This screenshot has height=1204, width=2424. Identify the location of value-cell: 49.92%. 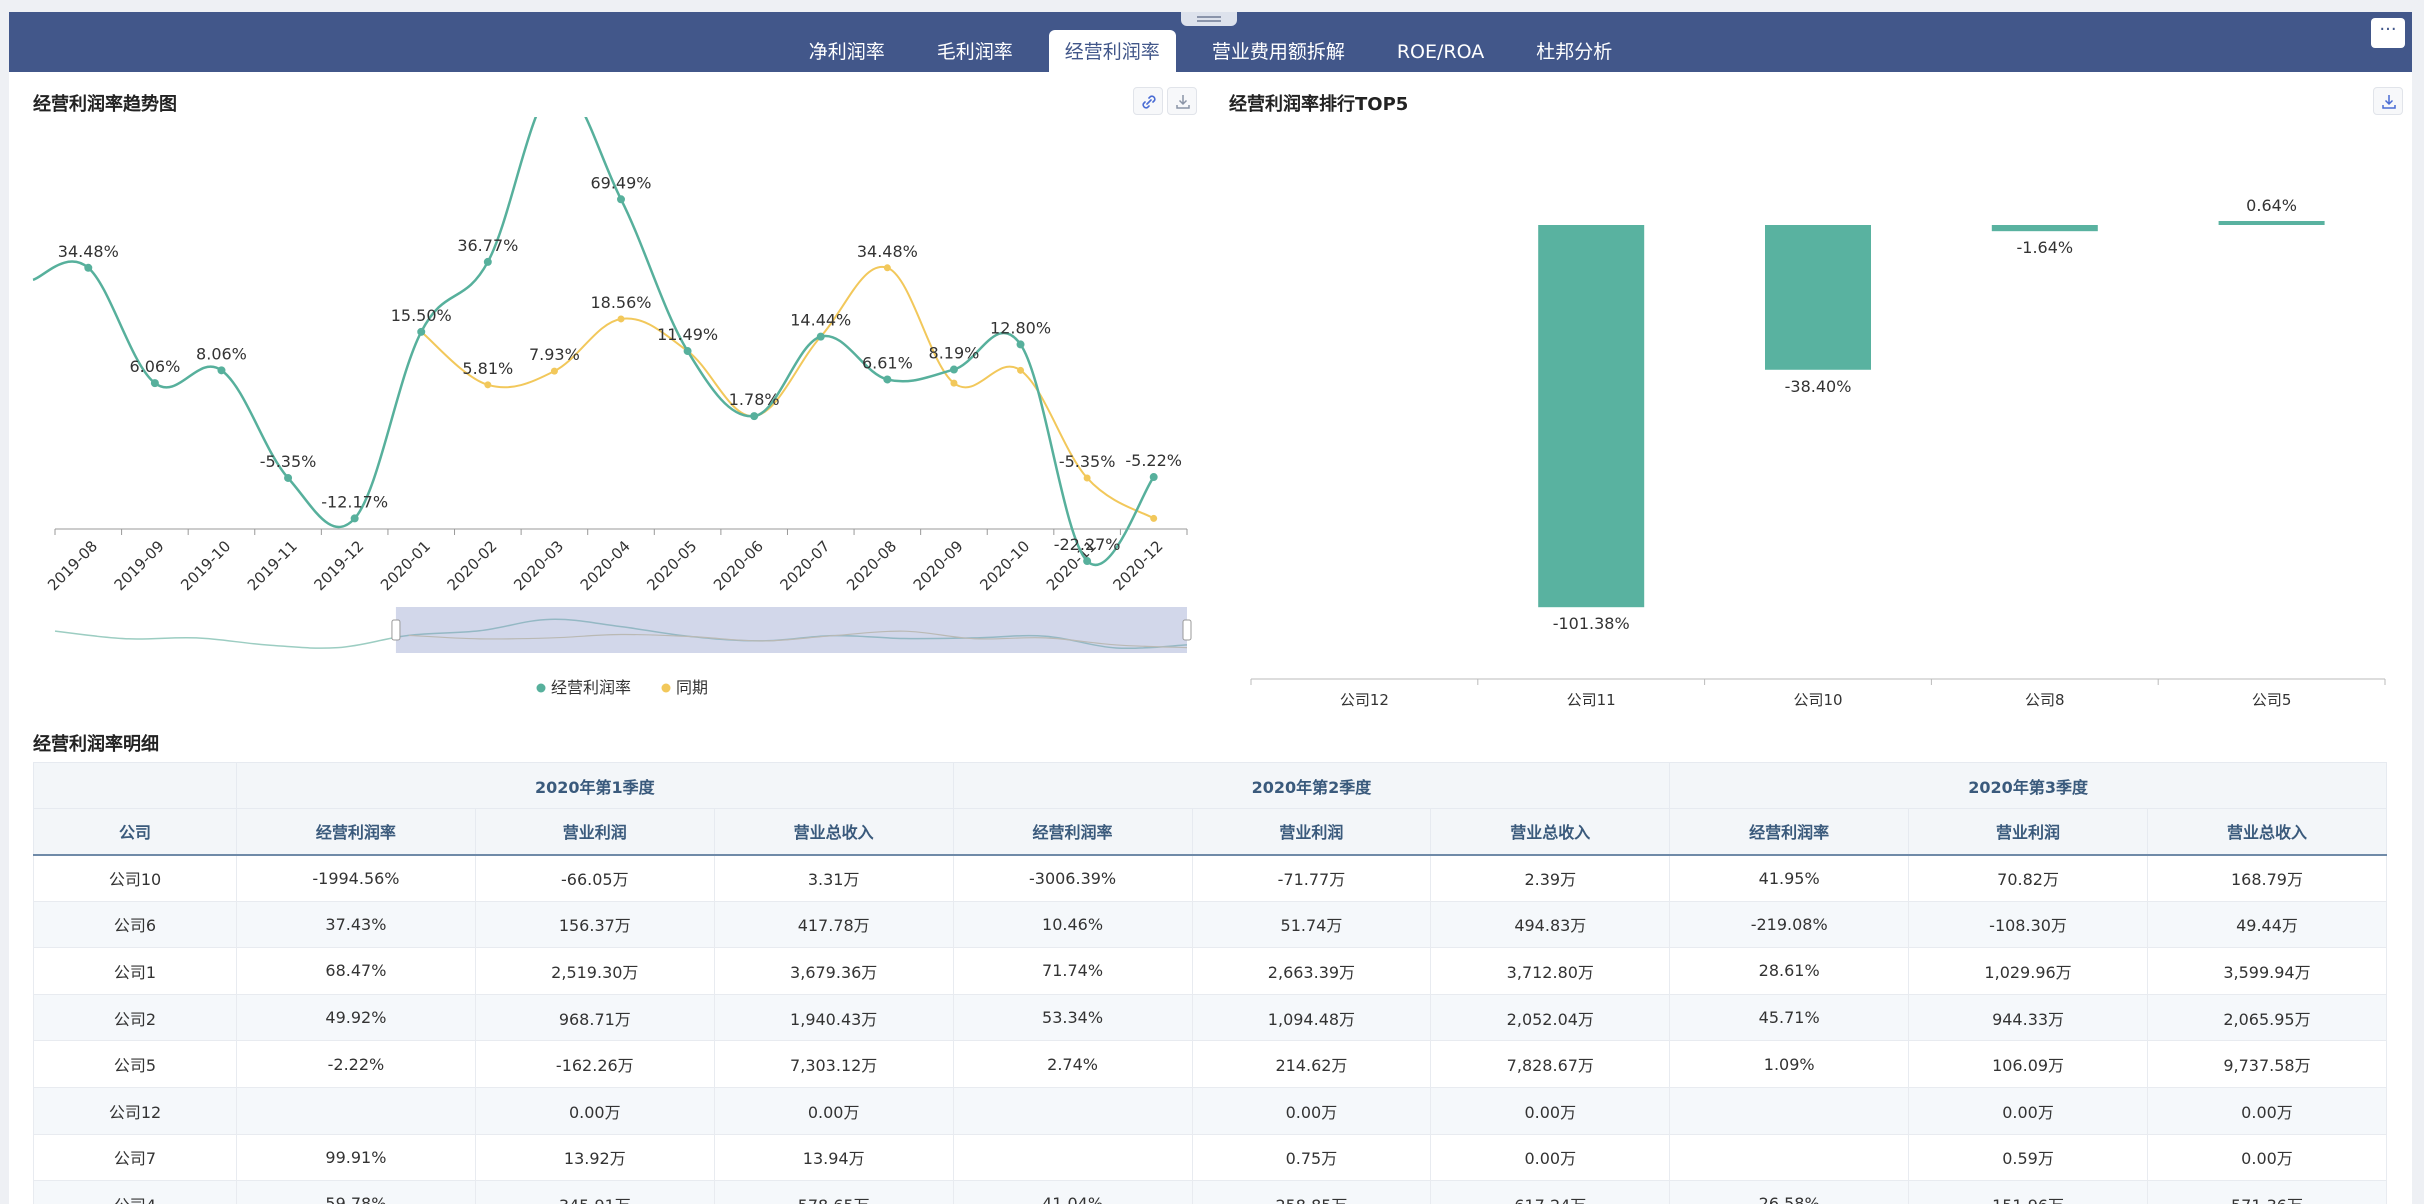
(356, 1017).